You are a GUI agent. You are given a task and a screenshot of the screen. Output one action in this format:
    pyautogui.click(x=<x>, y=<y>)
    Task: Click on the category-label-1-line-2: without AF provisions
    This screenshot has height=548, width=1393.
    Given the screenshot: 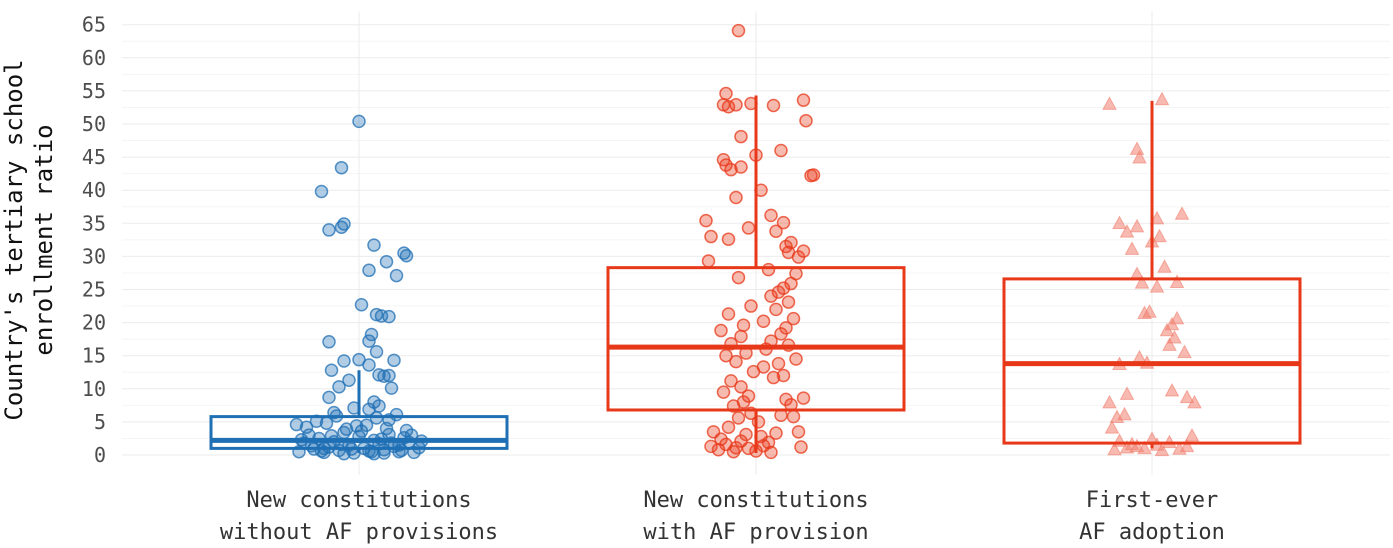 What is the action you would take?
    pyautogui.click(x=359, y=532)
    